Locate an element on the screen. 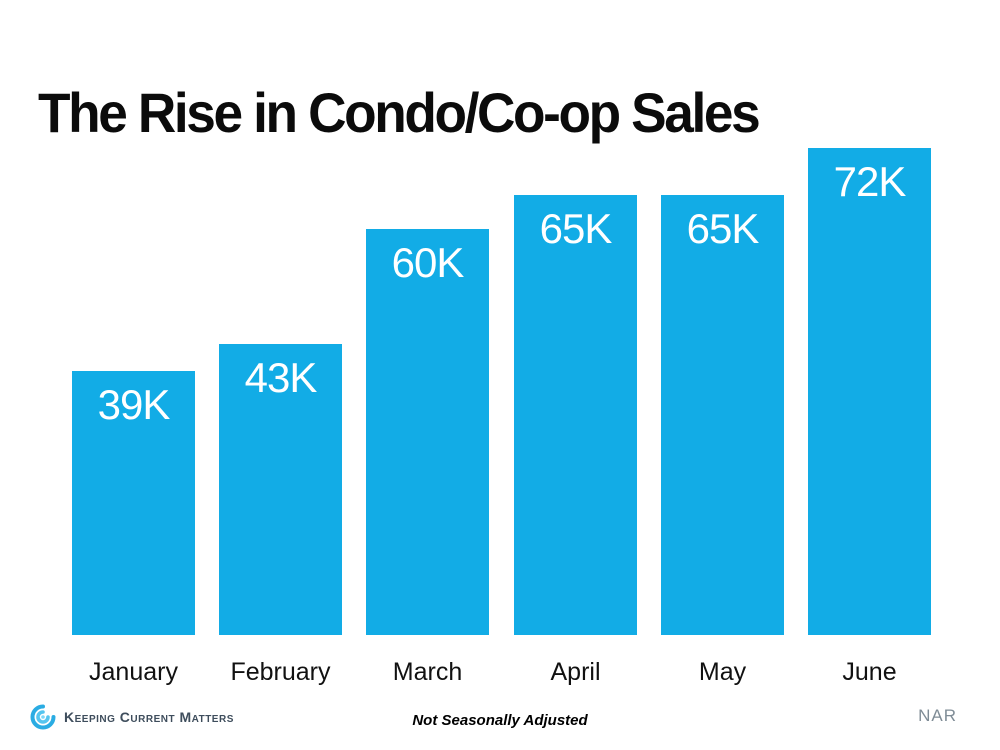  x-axis-label-june: June is located at coordinates (869, 672).